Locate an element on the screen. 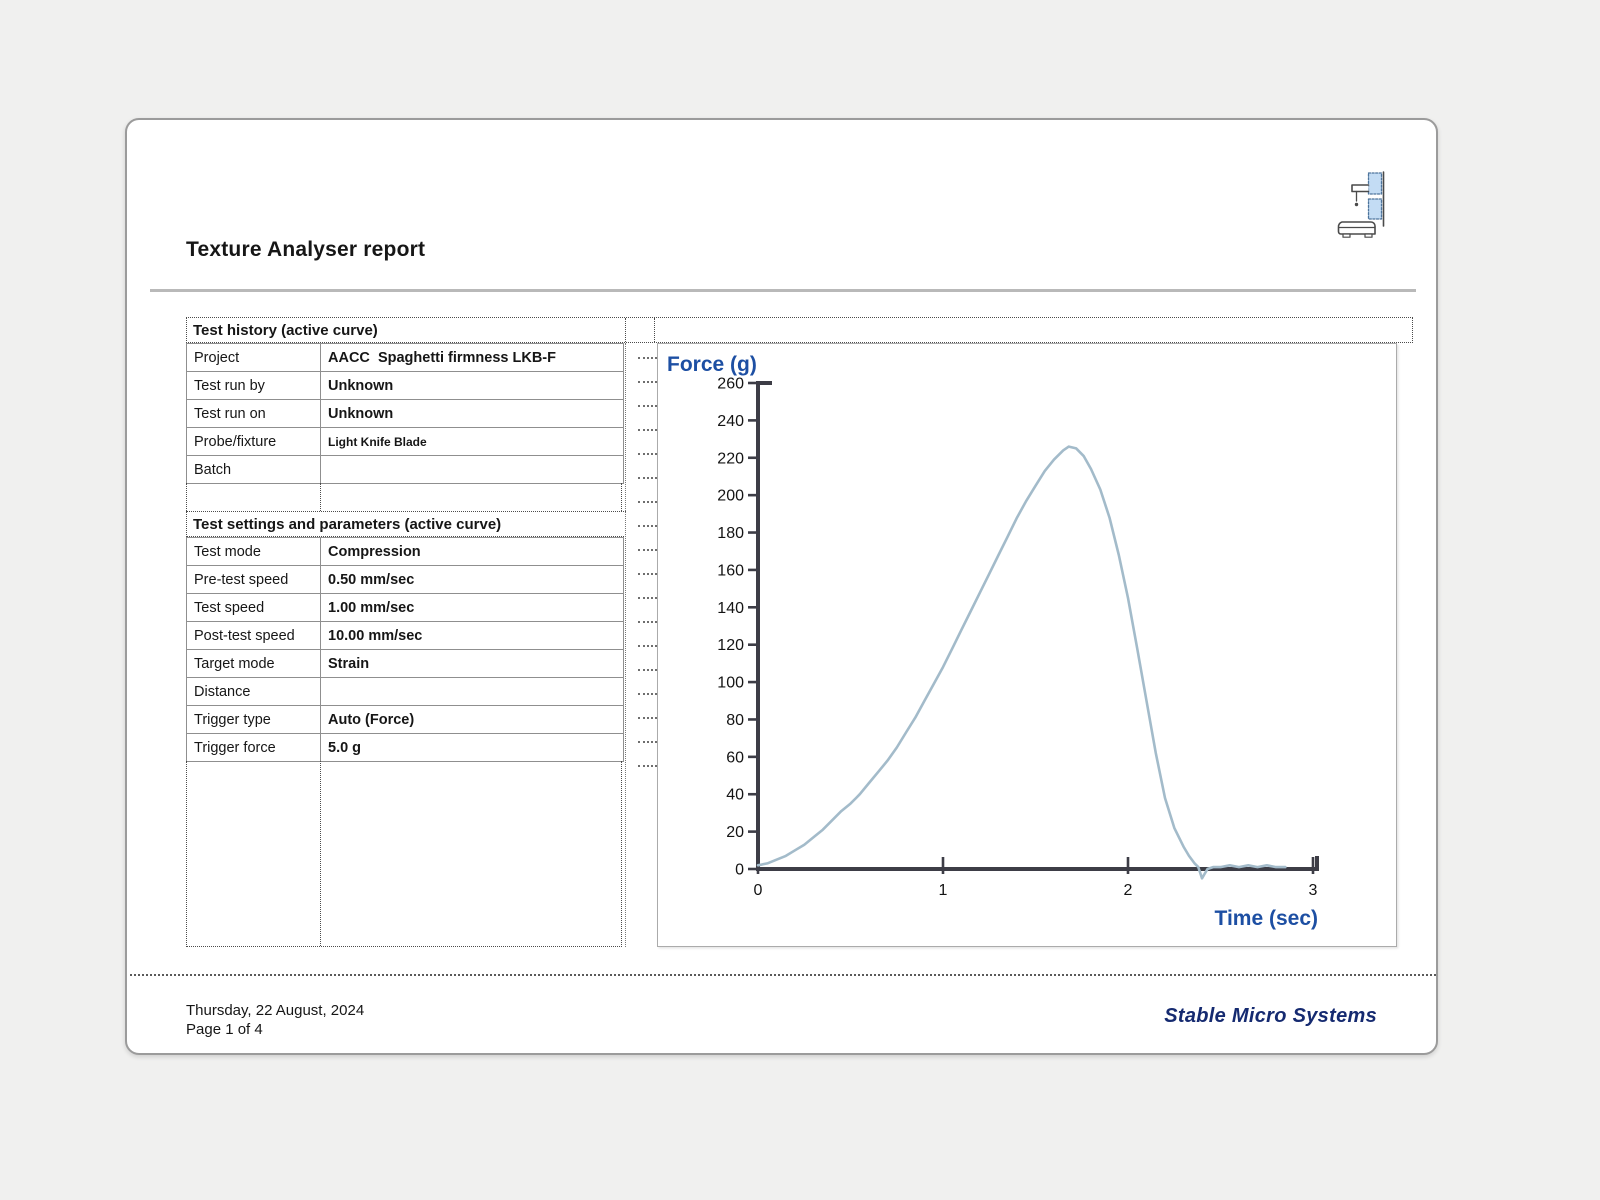 The width and height of the screenshot is (1600, 1200). row-label: Trigger force is located at coordinates (253, 747).